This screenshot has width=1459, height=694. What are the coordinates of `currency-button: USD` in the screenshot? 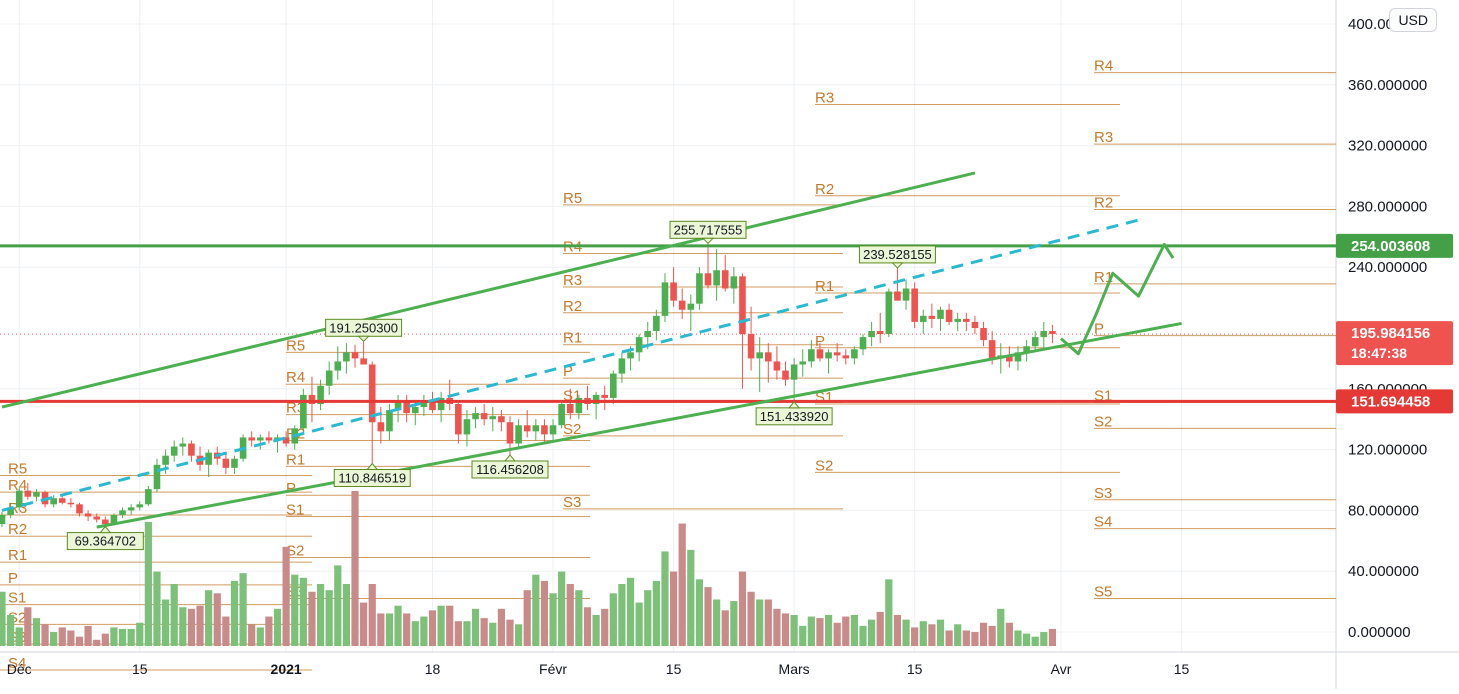 It's located at (1413, 20).